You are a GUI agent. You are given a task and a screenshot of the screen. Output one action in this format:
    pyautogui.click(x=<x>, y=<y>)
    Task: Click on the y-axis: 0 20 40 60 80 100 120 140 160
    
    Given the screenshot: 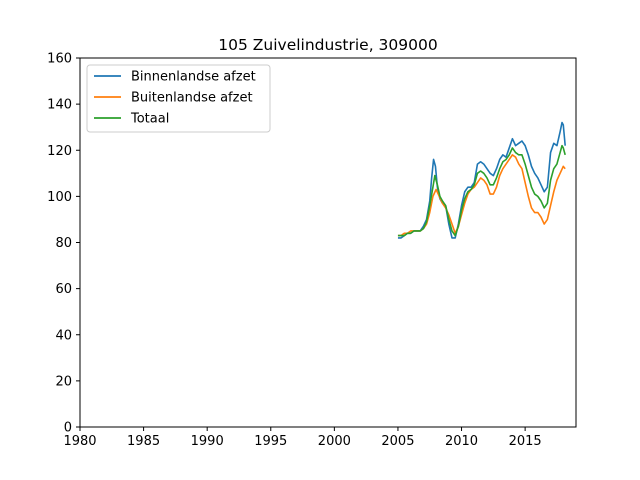 What is the action you would take?
    pyautogui.click(x=63, y=244)
    